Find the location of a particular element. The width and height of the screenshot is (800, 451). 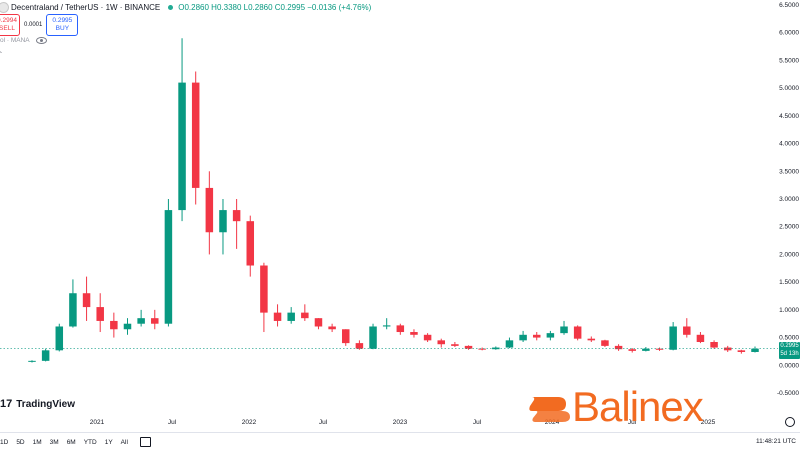

spread-value: 0.0001 is located at coordinates (33, 25).